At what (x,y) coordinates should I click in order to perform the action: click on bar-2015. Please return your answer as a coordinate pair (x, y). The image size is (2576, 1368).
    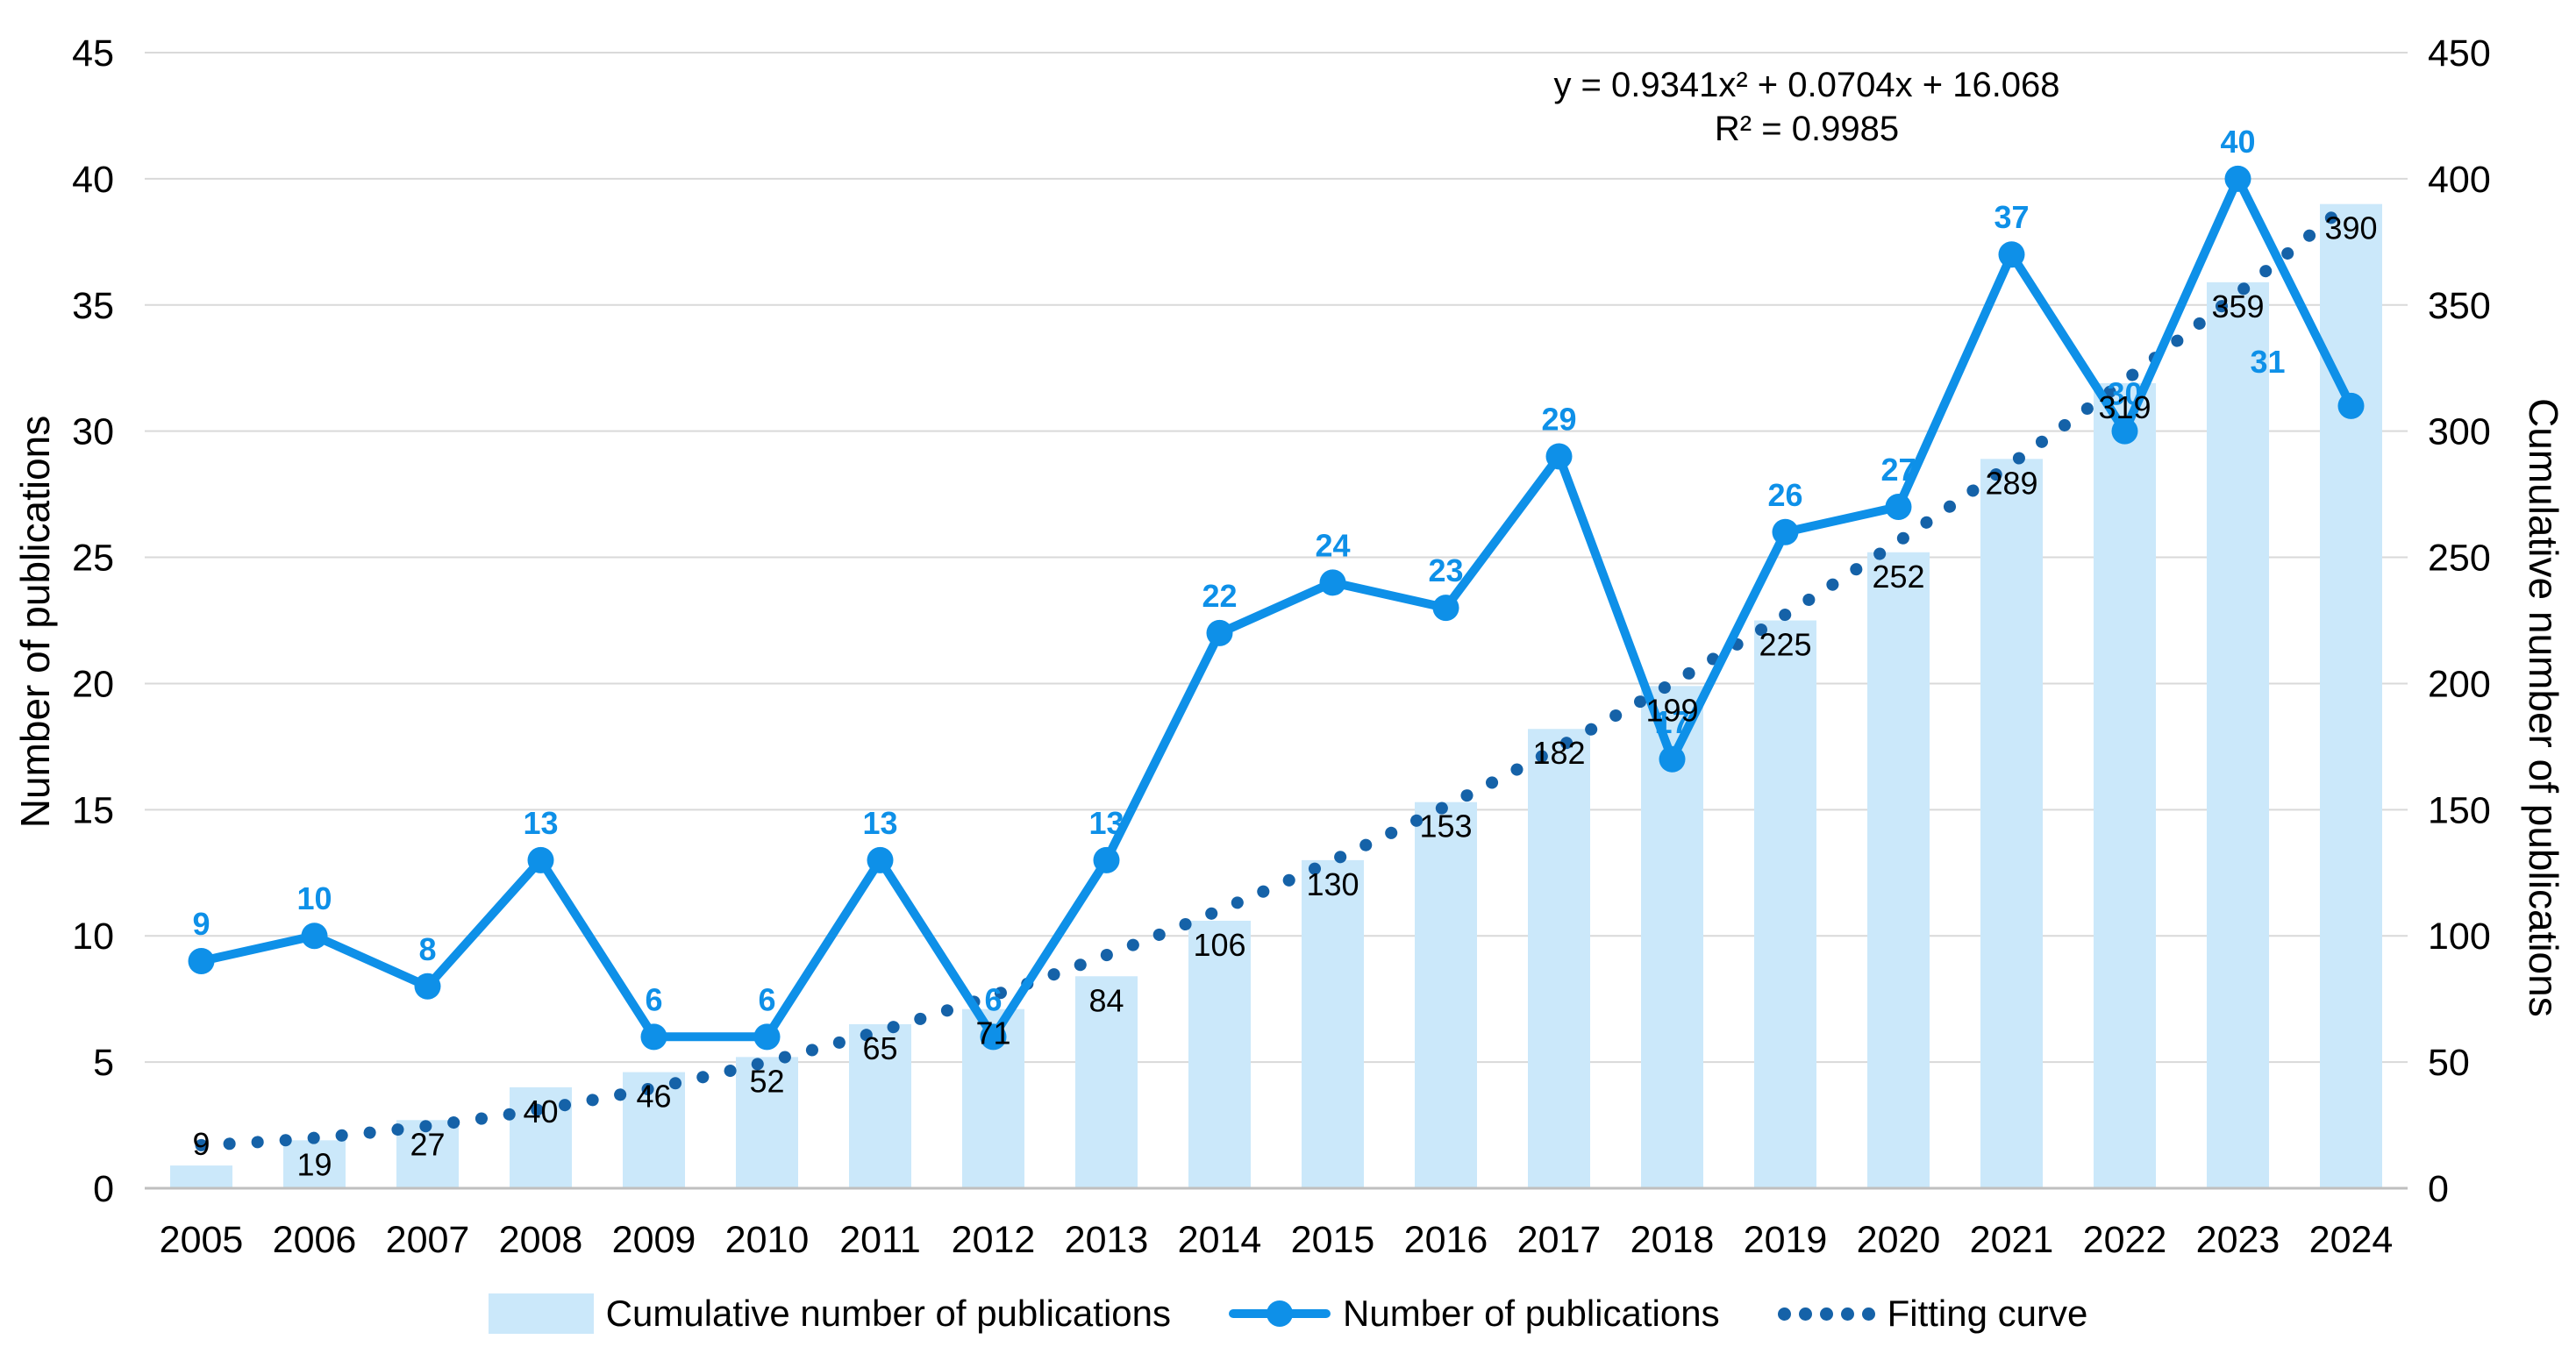
    Looking at the image, I should click on (1333, 1024).